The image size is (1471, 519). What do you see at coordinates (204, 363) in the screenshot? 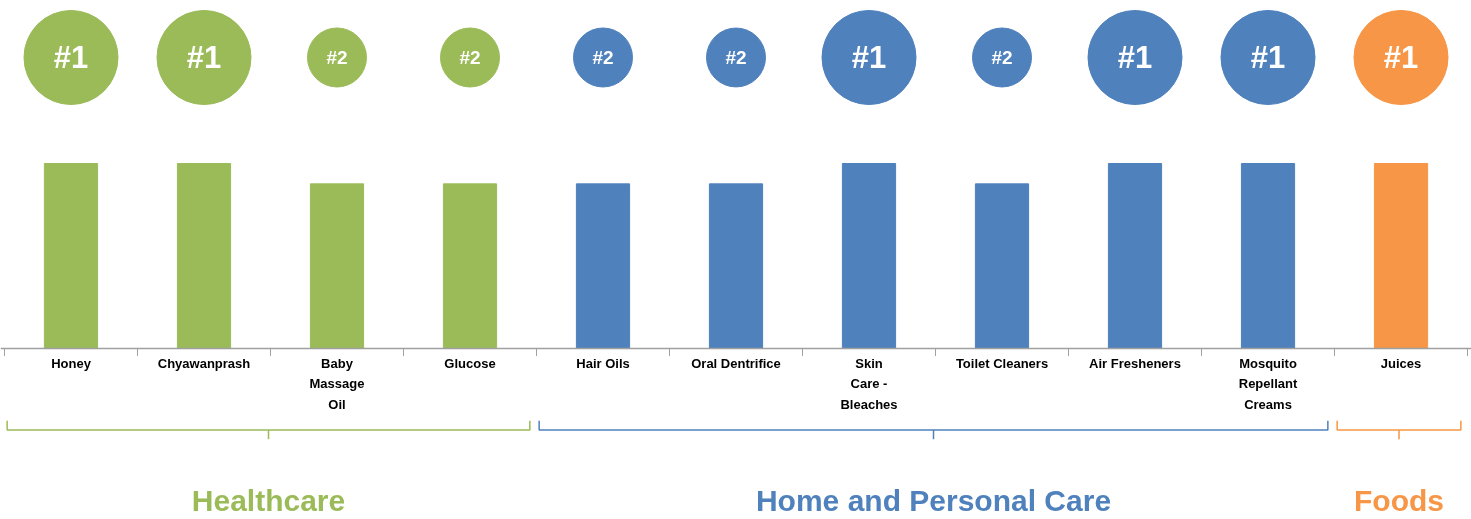
I see `x-tick-label: Chyawanprash` at bounding box center [204, 363].